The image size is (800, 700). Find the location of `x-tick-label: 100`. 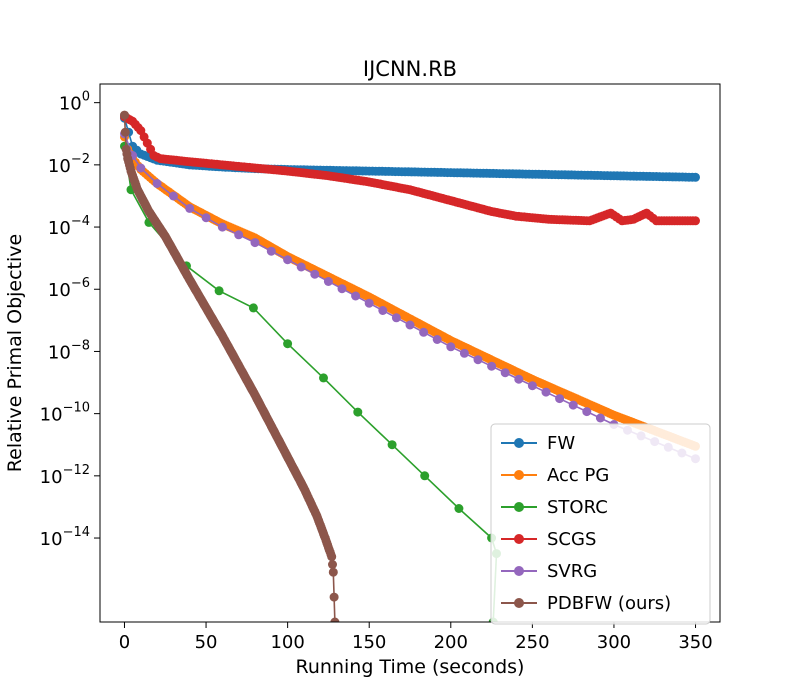

x-tick-label: 100 is located at coordinates (287, 642).